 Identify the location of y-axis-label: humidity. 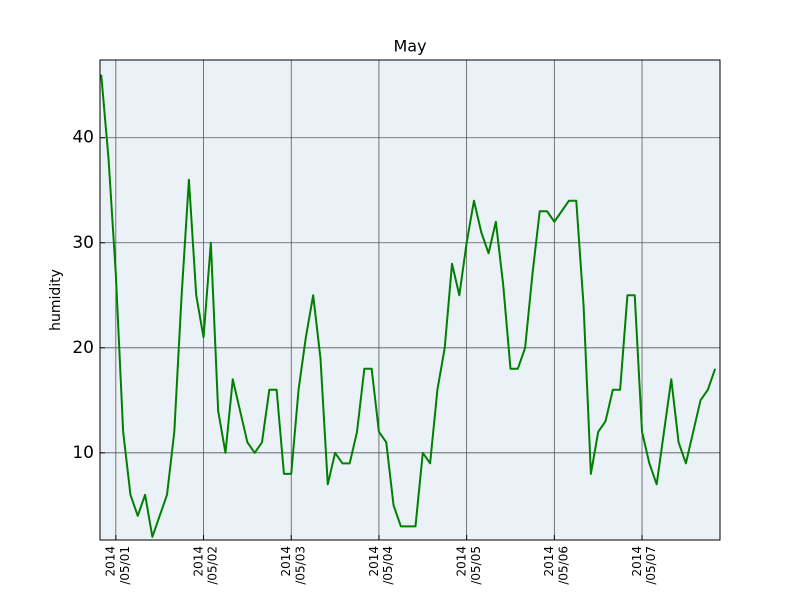
(56, 300).